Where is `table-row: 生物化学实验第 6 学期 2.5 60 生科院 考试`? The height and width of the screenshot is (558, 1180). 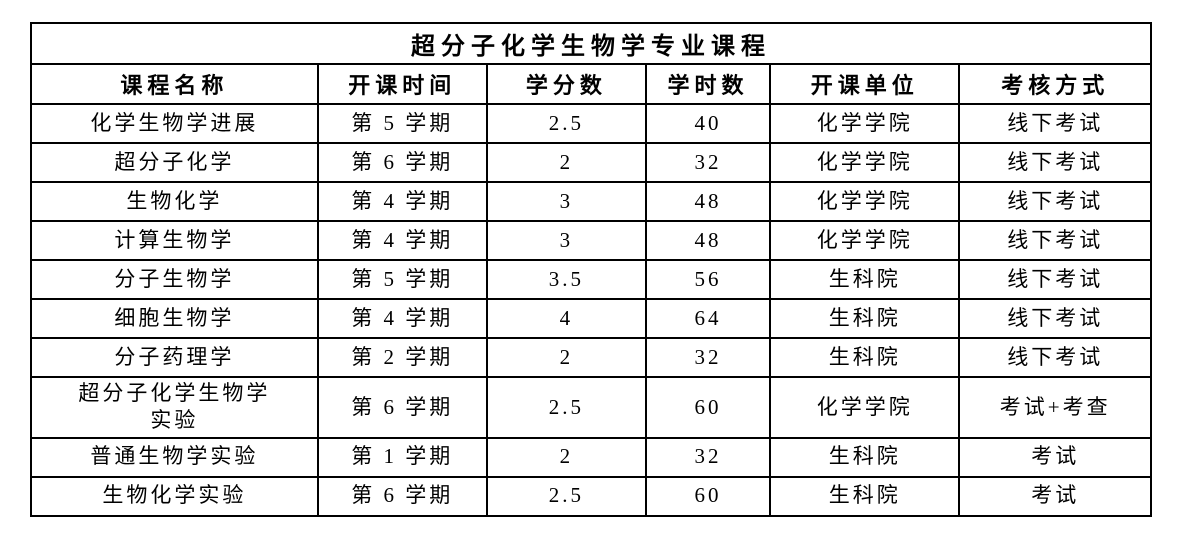 table-row: 生物化学实验第 6 学期 2.5 60 生科院 考试 is located at coordinates (591, 496).